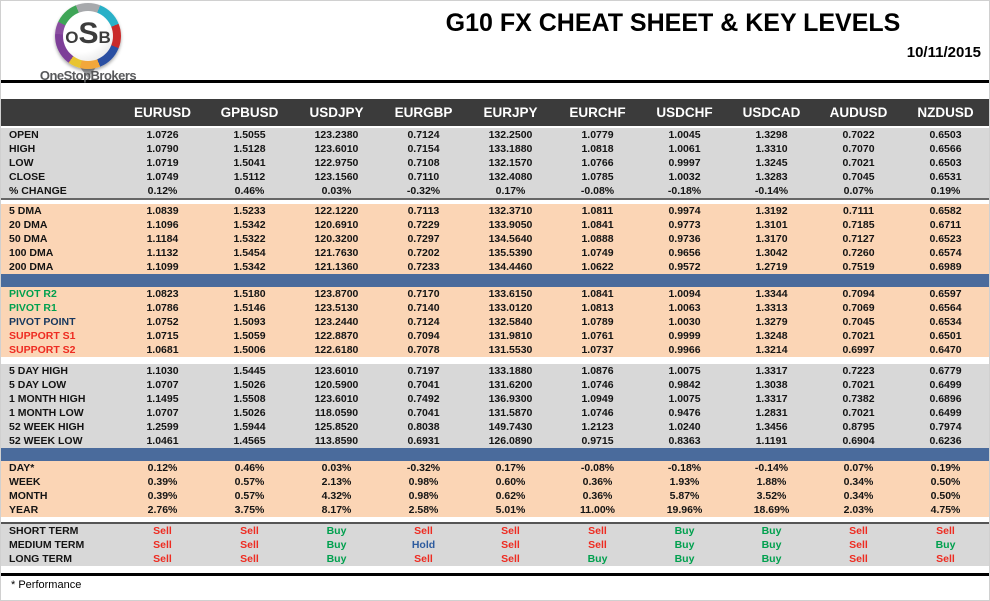 The width and height of the screenshot is (990, 601). Describe the element at coordinates (684, 253) in the screenshot. I see `cell: 0.9656` at that location.